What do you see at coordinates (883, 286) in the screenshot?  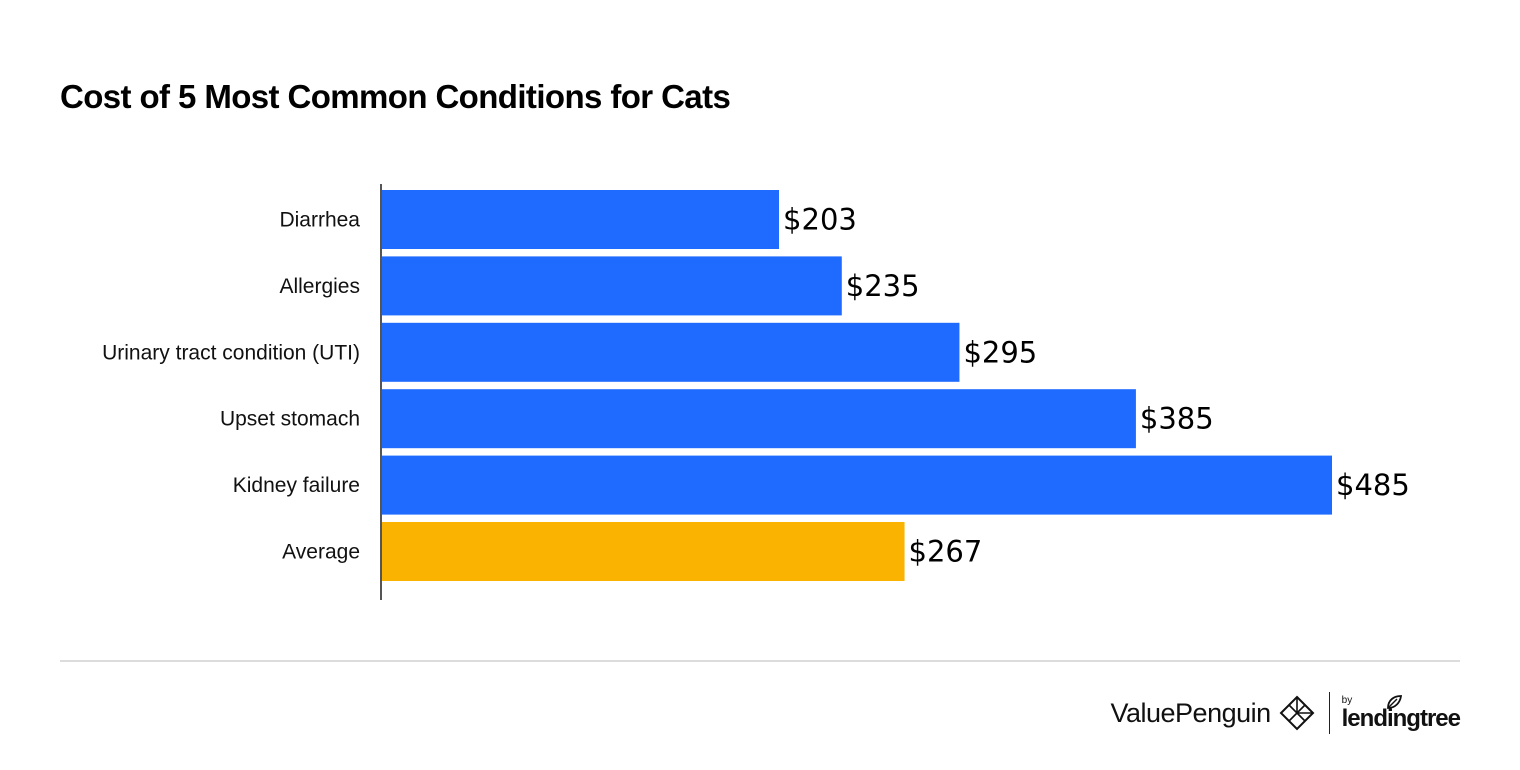 I see `value-label: $235` at bounding box center [883, 286].